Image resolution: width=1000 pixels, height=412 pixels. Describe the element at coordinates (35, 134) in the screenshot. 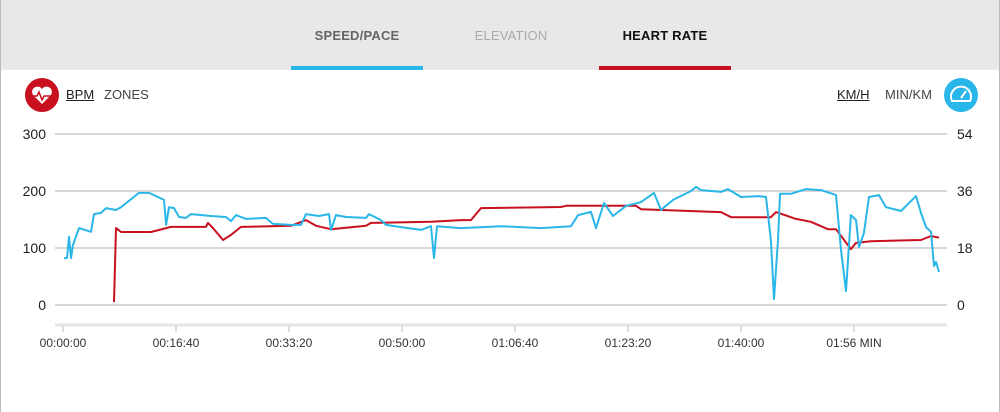

I see `left-axis-tick-label: 300` at that location.